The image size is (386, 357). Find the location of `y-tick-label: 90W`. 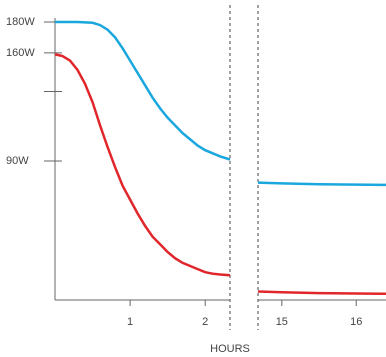

y-tick-label: 90W is located at coordinates (17, 161).